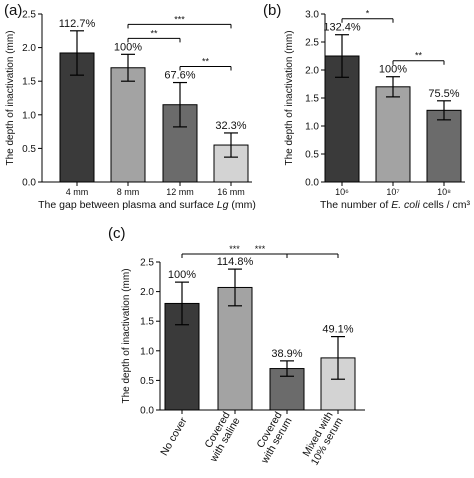 Image resolution: width=474 pixels, height=478 pixels. I want to click on x-tick-label: 4 mm, so click(77, 192).